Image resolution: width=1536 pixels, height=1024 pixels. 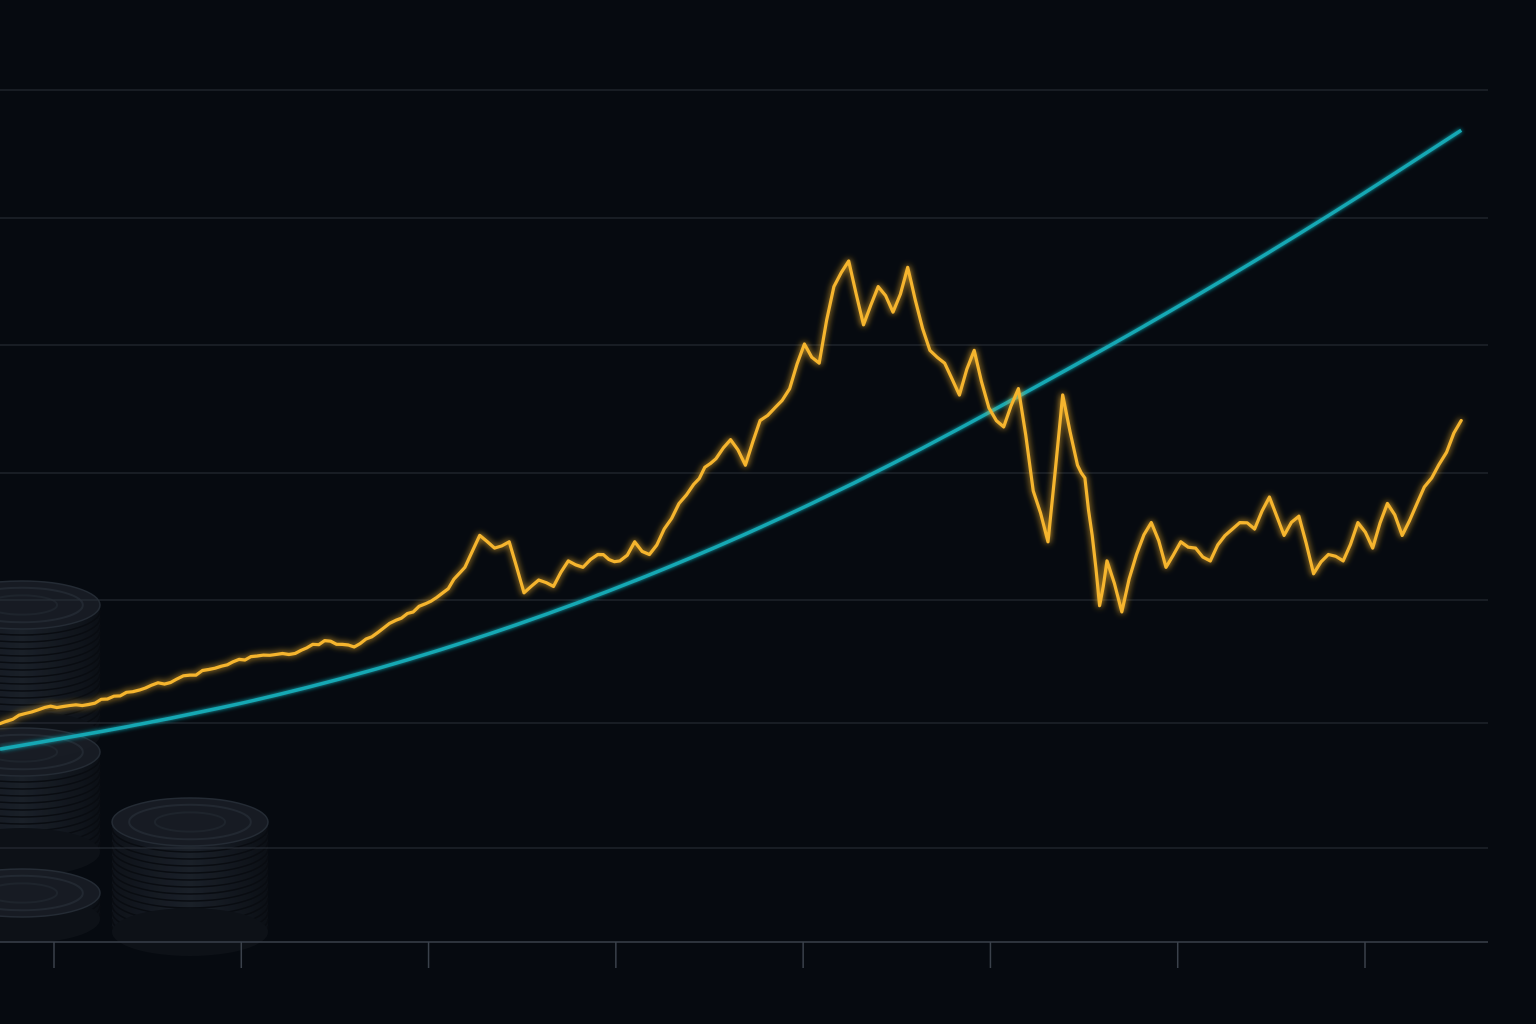 What do you see at coordinates (134, 768) in the screenshot?
I see `coin-stack-icon` at bounding box center [134, 768].